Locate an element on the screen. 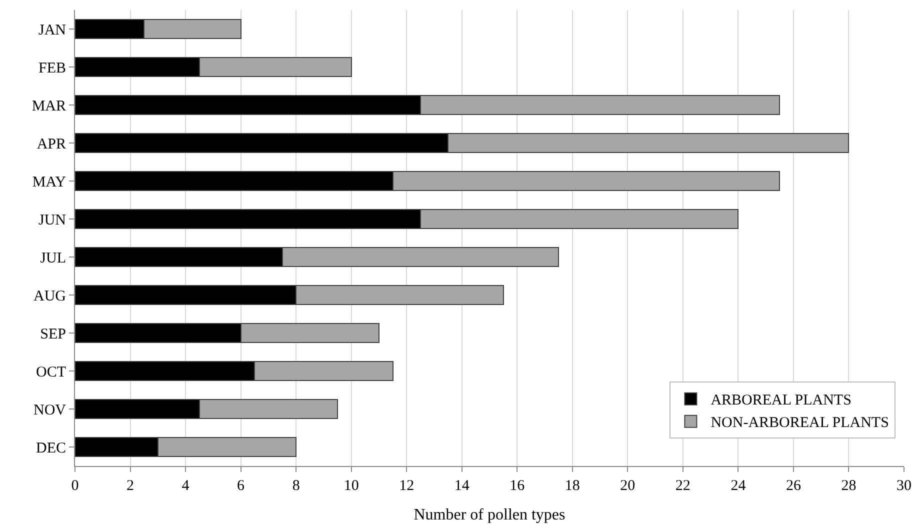  x-tick-label: 12 is located at coordinates (406, 486).